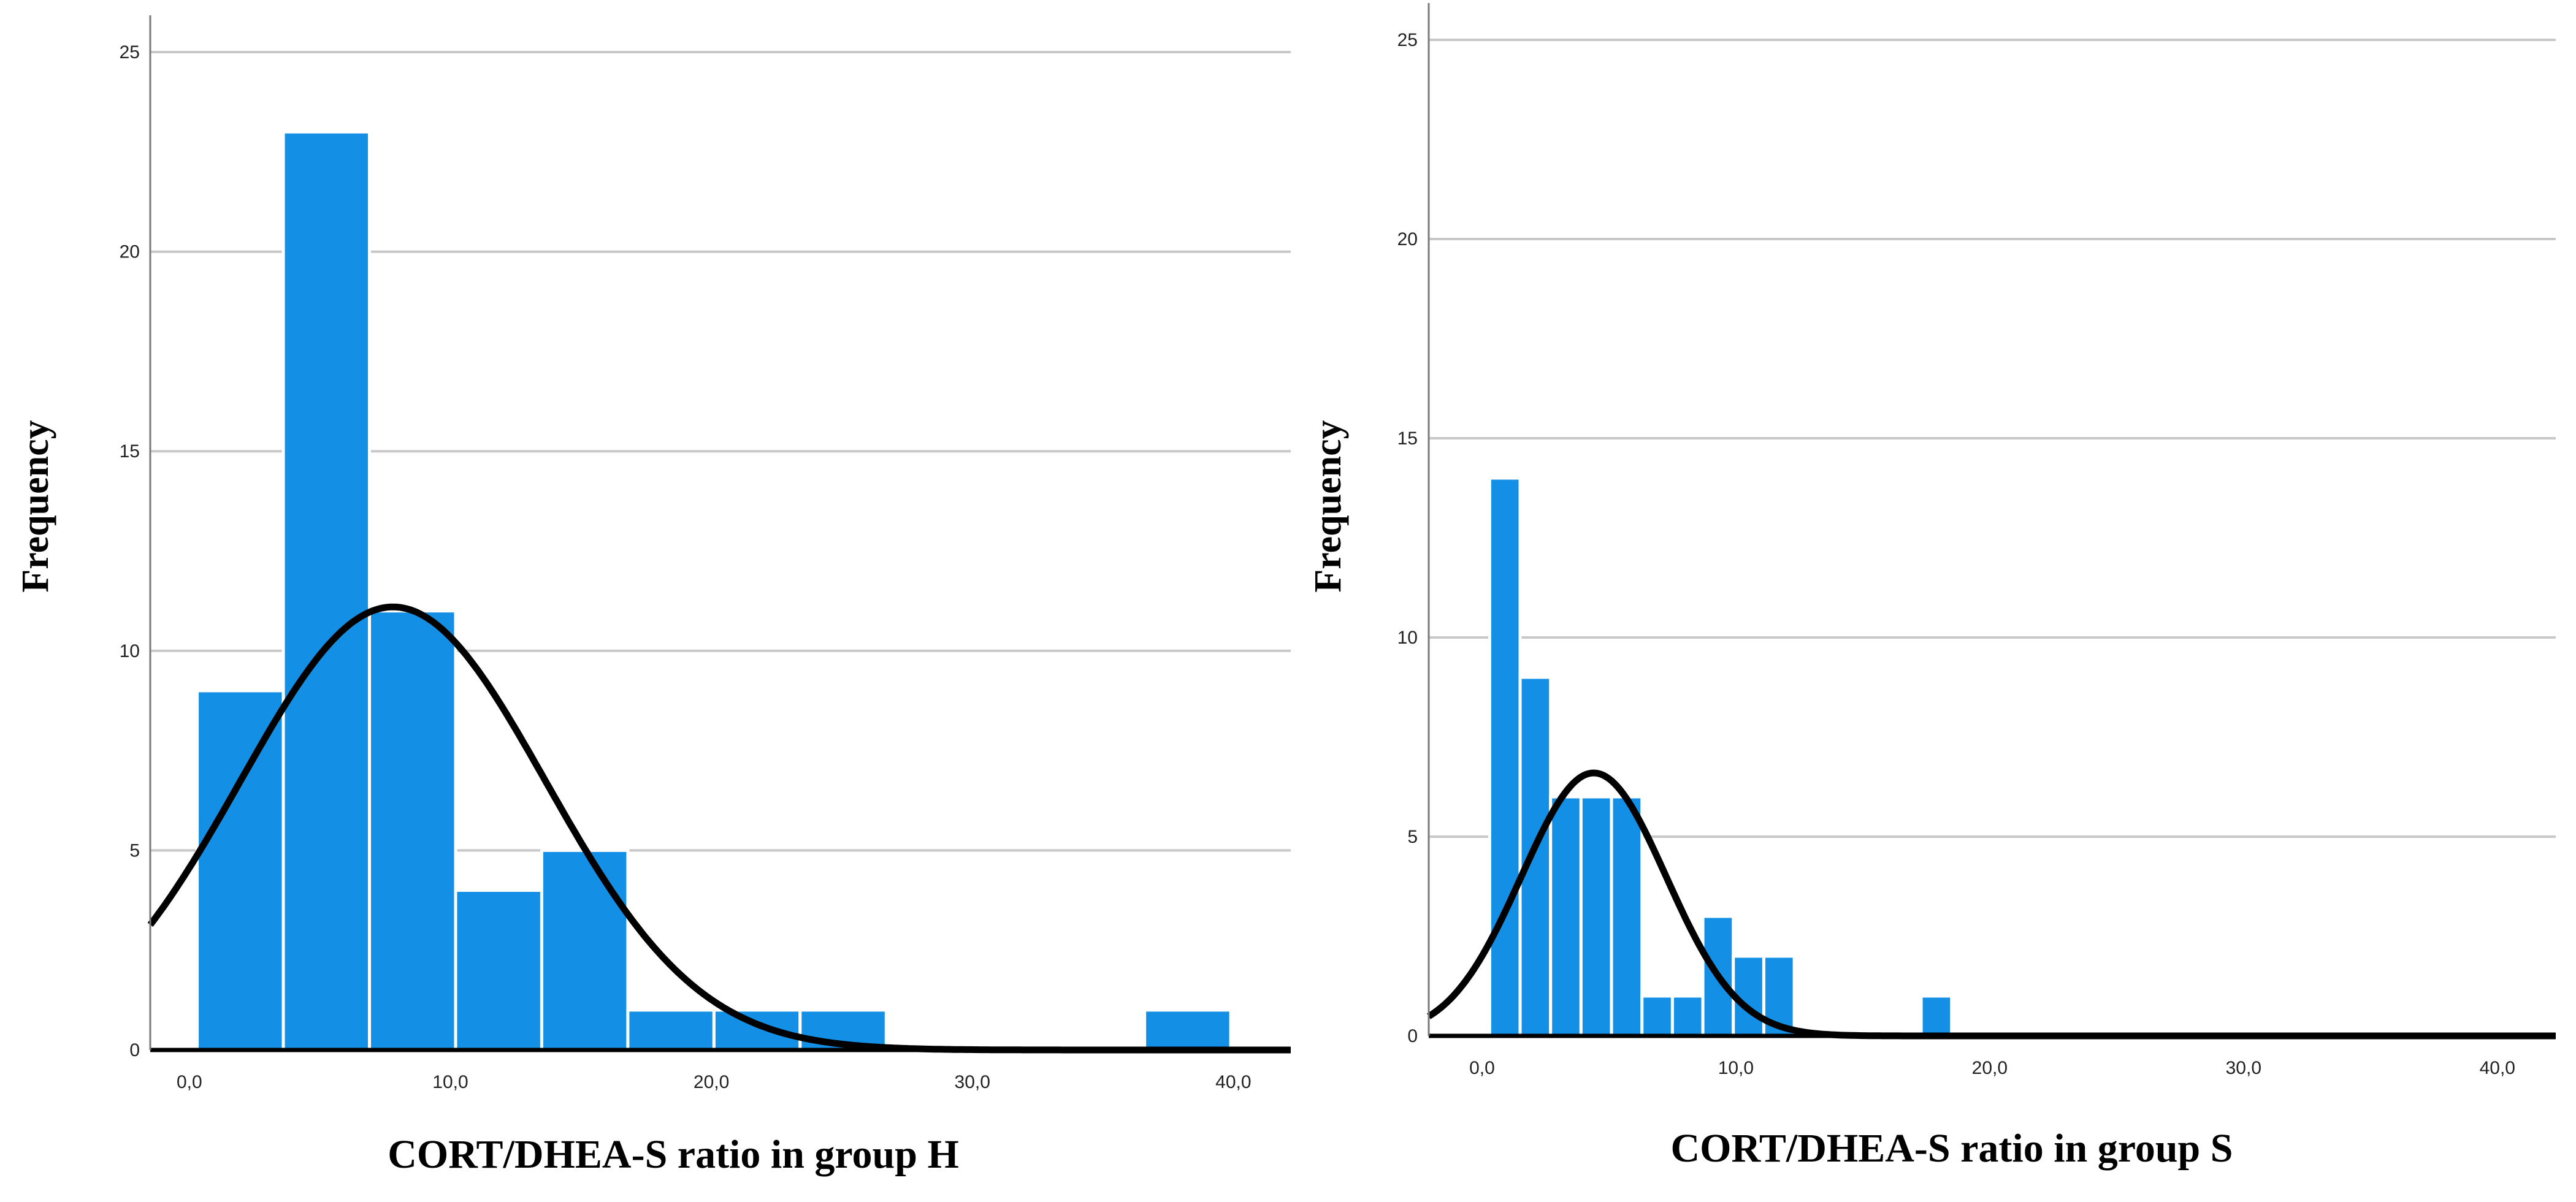 Image resolution: width=2576 pixels, height=1202 pixels. Describe the element at coordinates (673, 1154) in the screenshot. I see `x-axis-label: CORT/DHEA-S ratio in group H` at that location.